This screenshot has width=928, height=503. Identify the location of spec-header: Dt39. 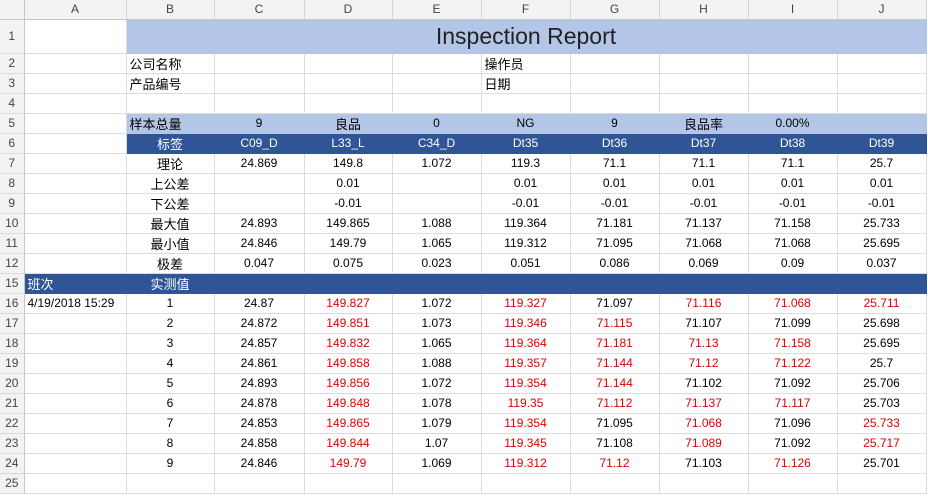
(882, 143).